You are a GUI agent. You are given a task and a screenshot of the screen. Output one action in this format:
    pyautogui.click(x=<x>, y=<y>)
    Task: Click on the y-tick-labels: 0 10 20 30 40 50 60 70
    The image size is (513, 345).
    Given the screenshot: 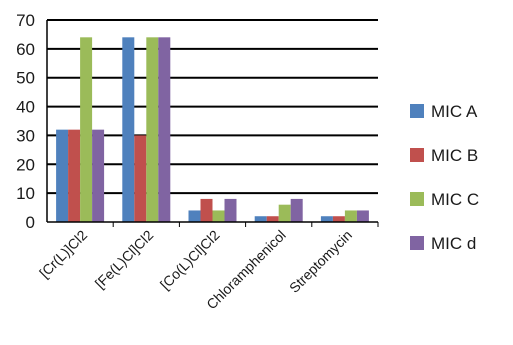 What is the action you would take?
    pyautogui.click(x=25, y=121)
    